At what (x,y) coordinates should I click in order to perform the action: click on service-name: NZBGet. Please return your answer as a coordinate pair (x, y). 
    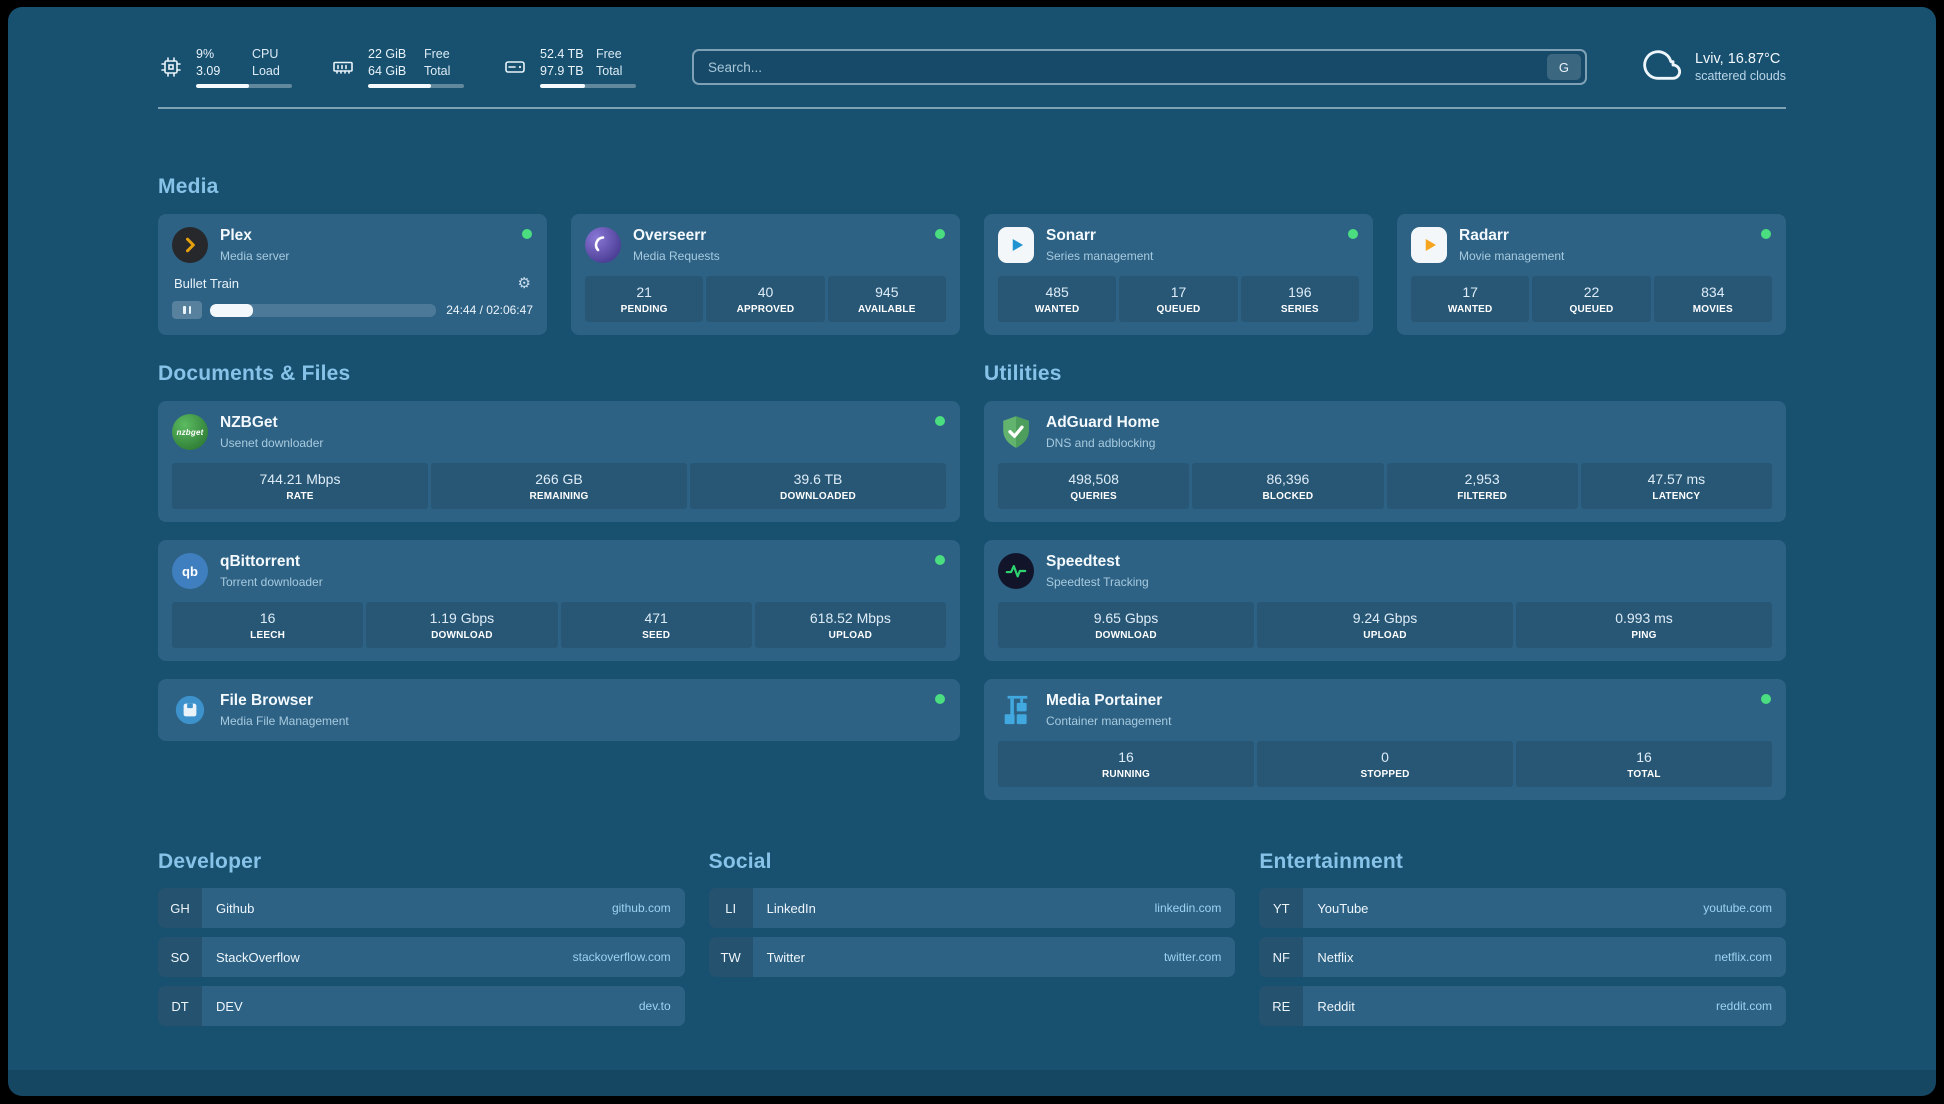
    Looking at the image, I should click on (249, 423).